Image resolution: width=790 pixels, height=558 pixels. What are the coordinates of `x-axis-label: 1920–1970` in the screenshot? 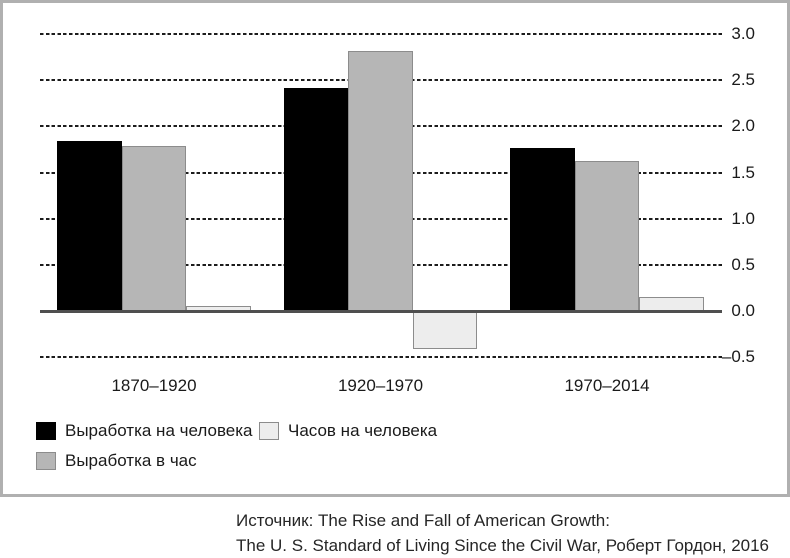 It's located at (380, 385).